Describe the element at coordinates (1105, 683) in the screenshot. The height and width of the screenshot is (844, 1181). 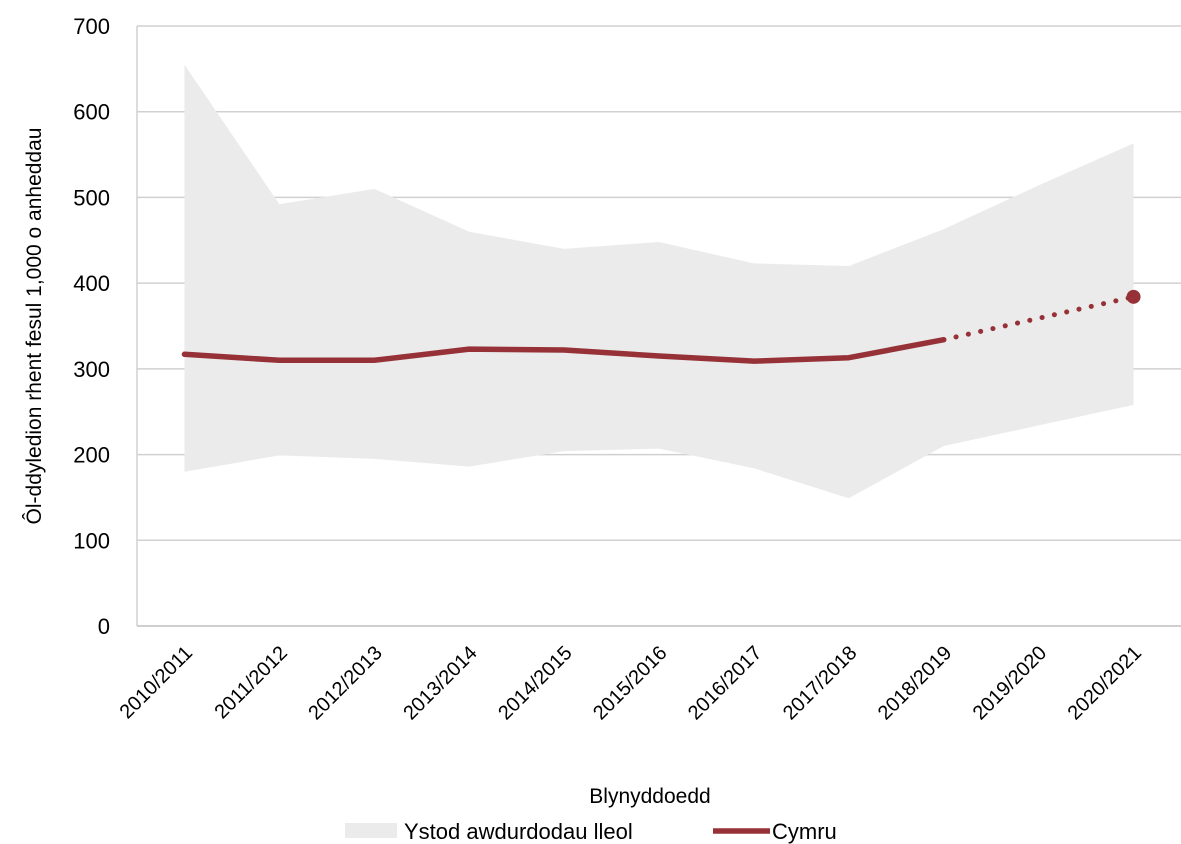
I see `x-tick-label: 2020/2021` at that location.